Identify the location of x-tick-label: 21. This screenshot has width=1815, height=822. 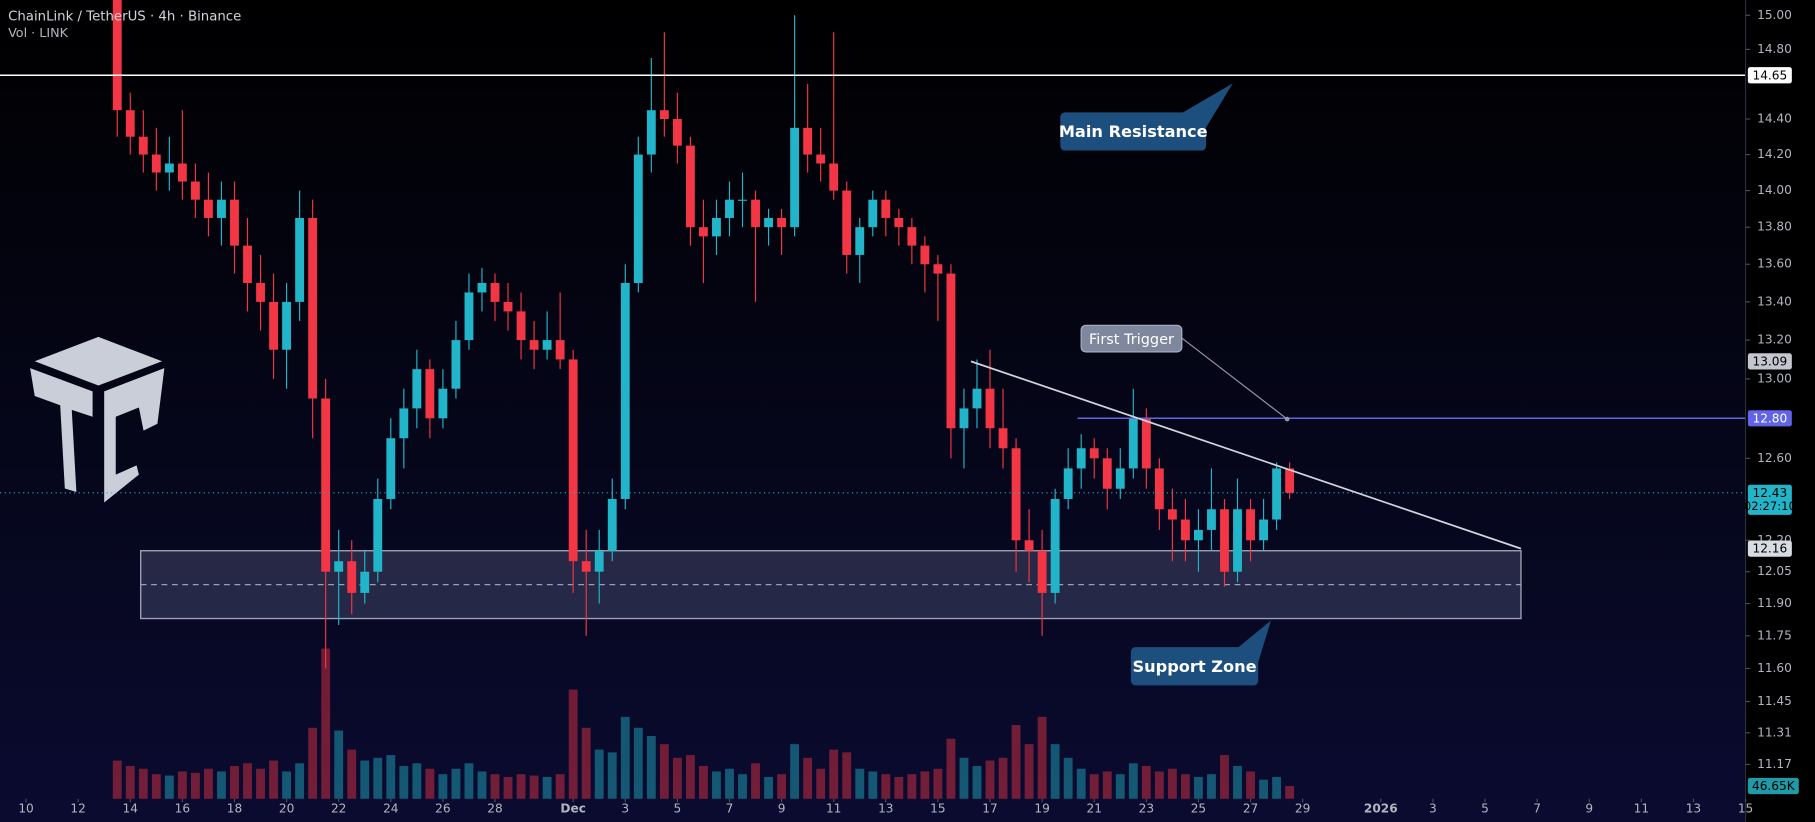
(1093, 809).